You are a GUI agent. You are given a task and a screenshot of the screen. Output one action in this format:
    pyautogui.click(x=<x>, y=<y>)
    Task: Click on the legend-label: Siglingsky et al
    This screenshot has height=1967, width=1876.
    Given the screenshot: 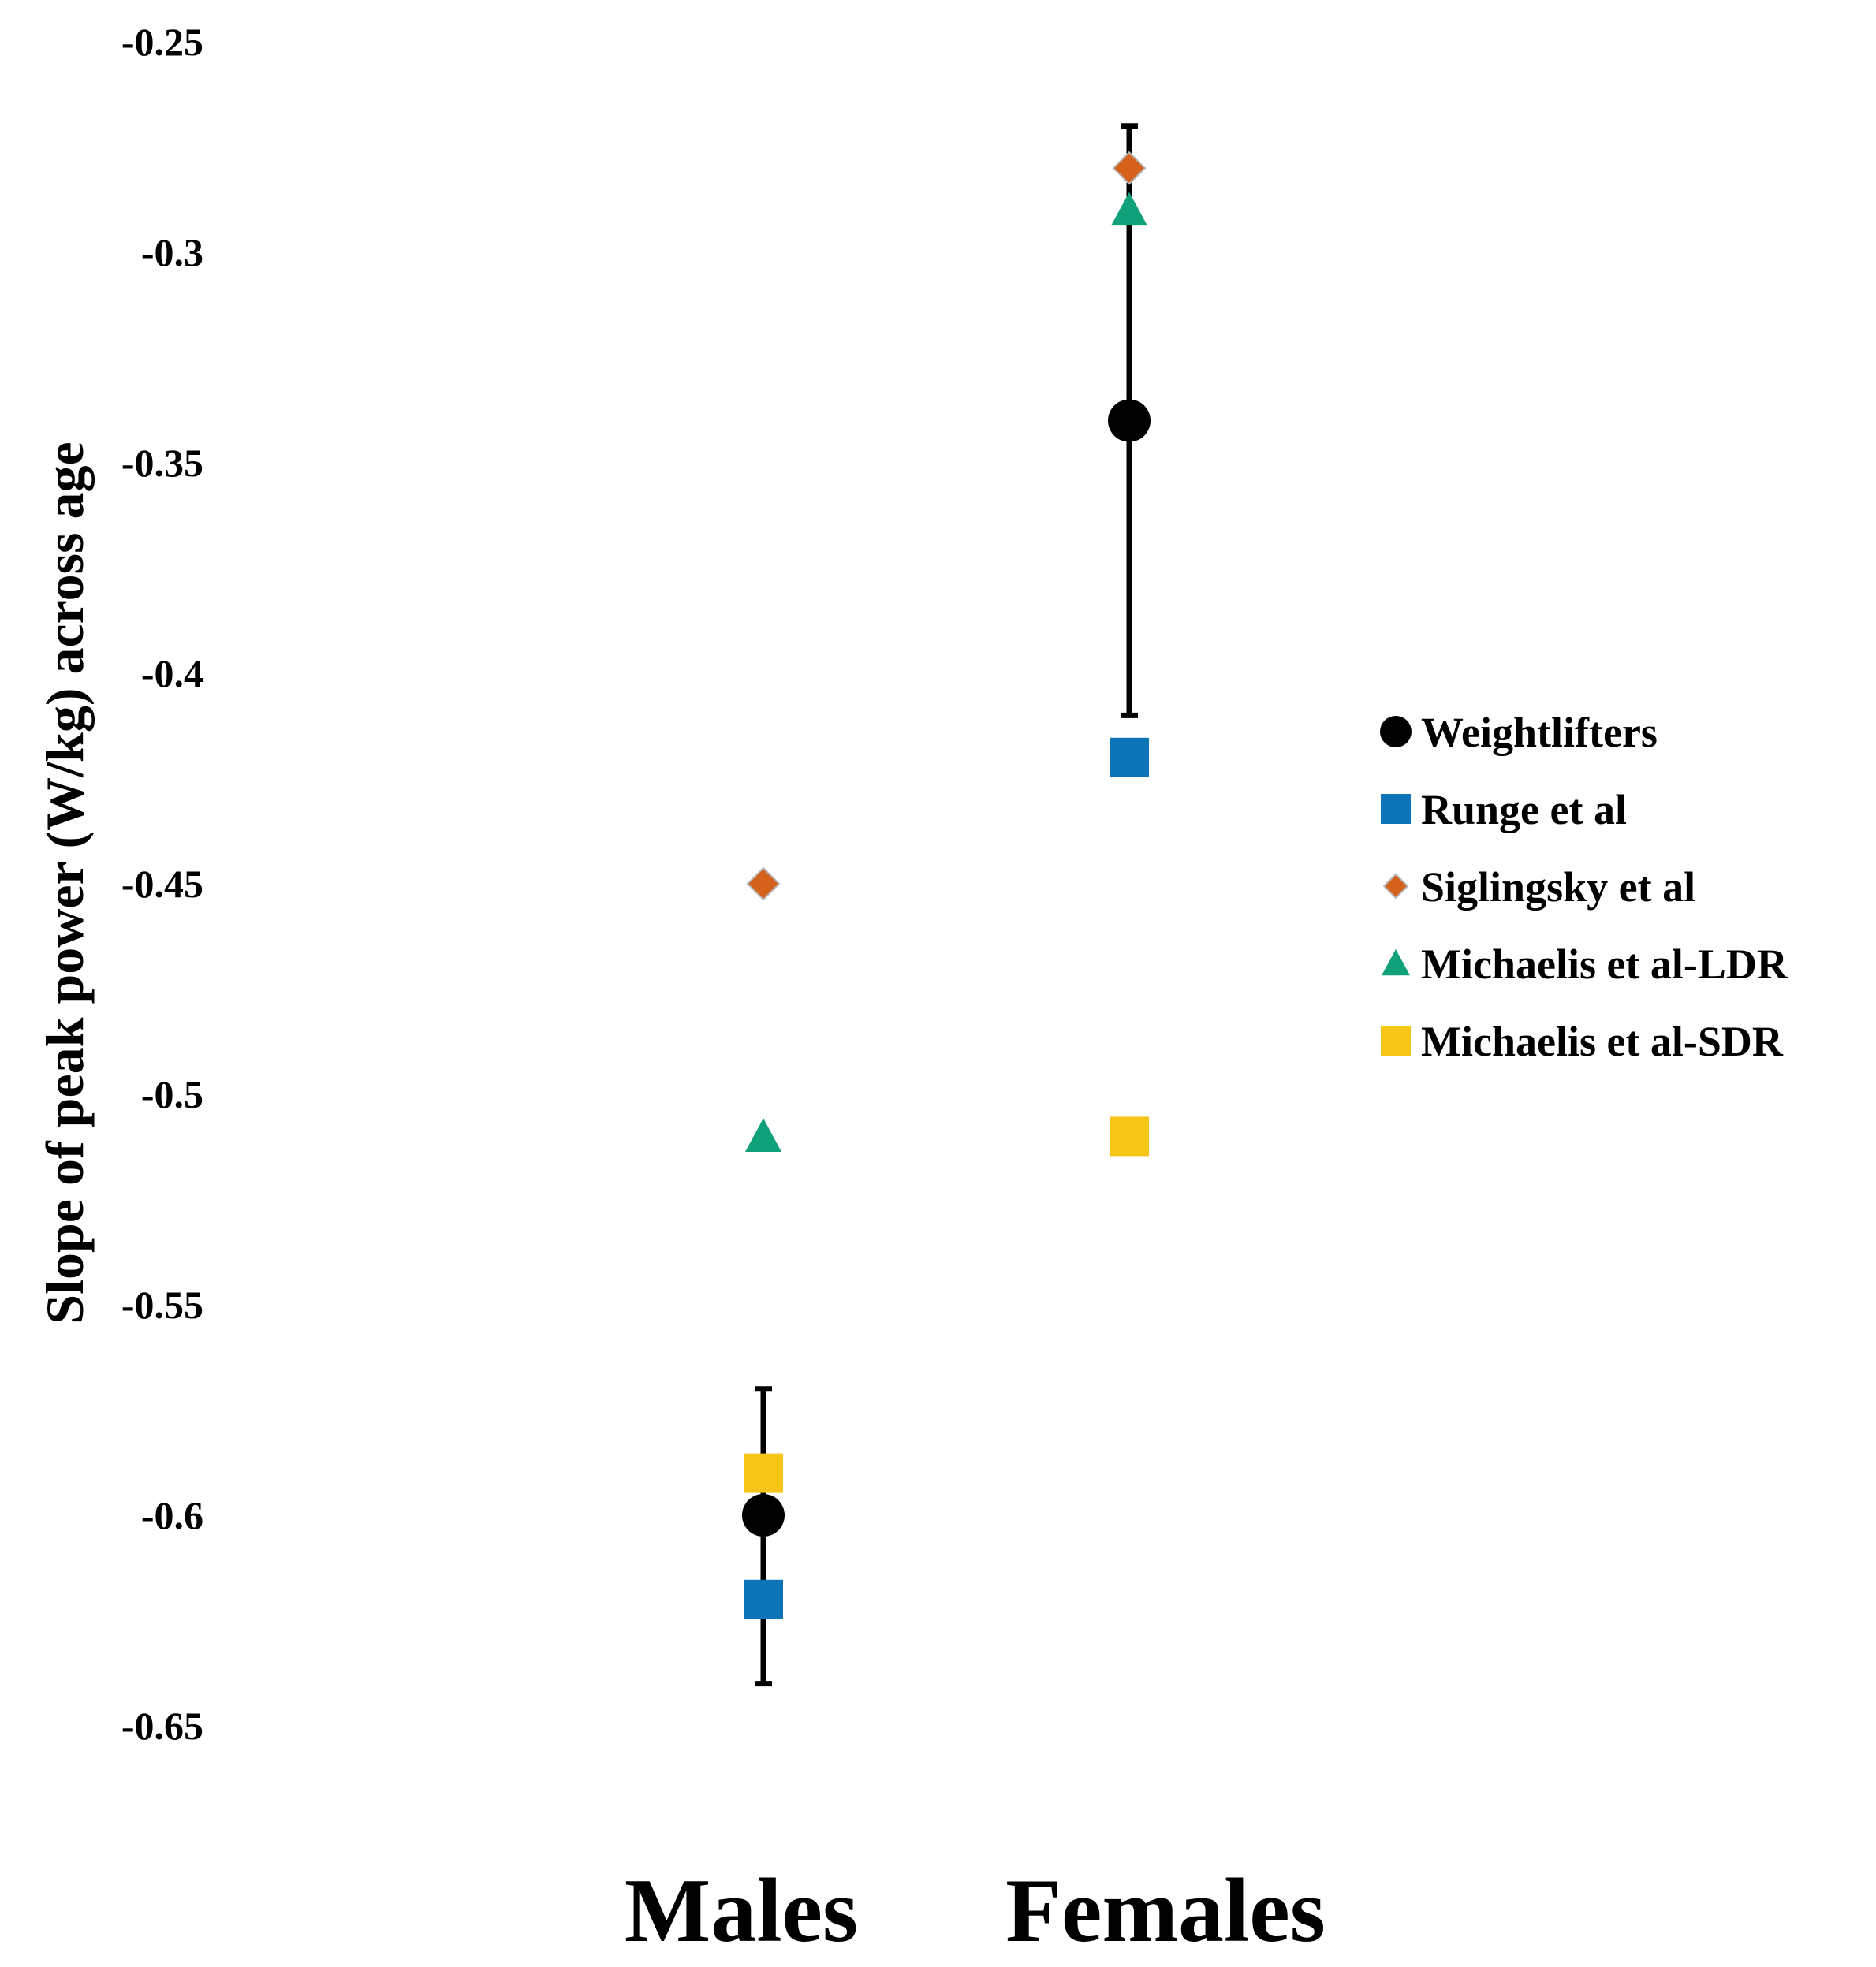 What is the action you would take?
    pyautogui.click(x=1558, y=887)
    